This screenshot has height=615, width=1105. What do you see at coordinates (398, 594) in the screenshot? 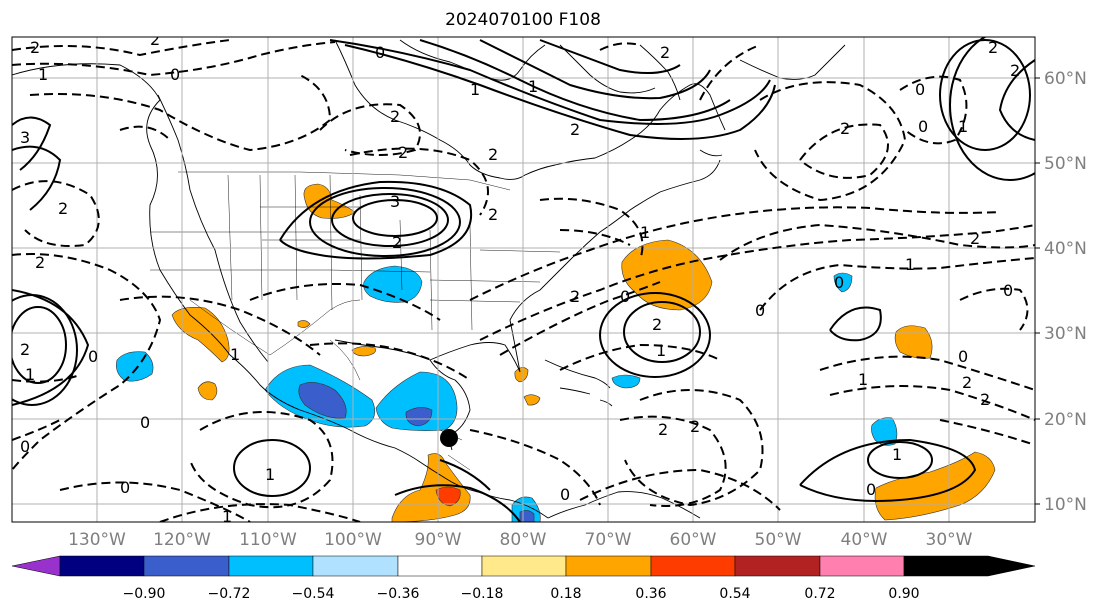
I see `colorbar-tick: −0.36` at bounding box center [398, 594].